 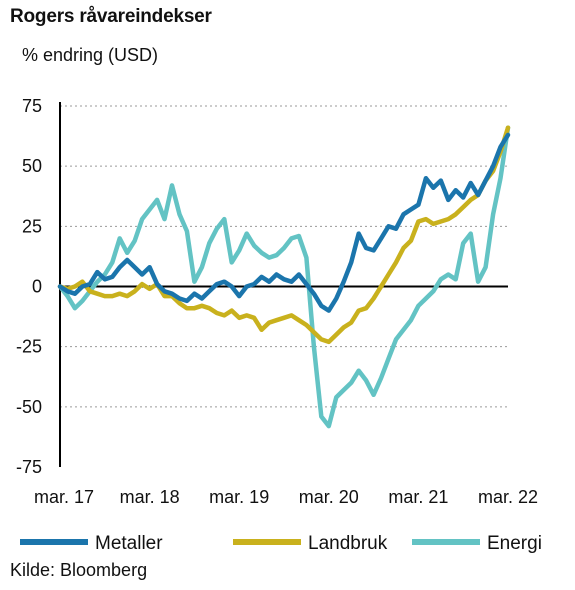 What do you see at coordinates (32, 166) in the screenshot?
I see `y-tick-label: 50` at bounding box center [32, 166].